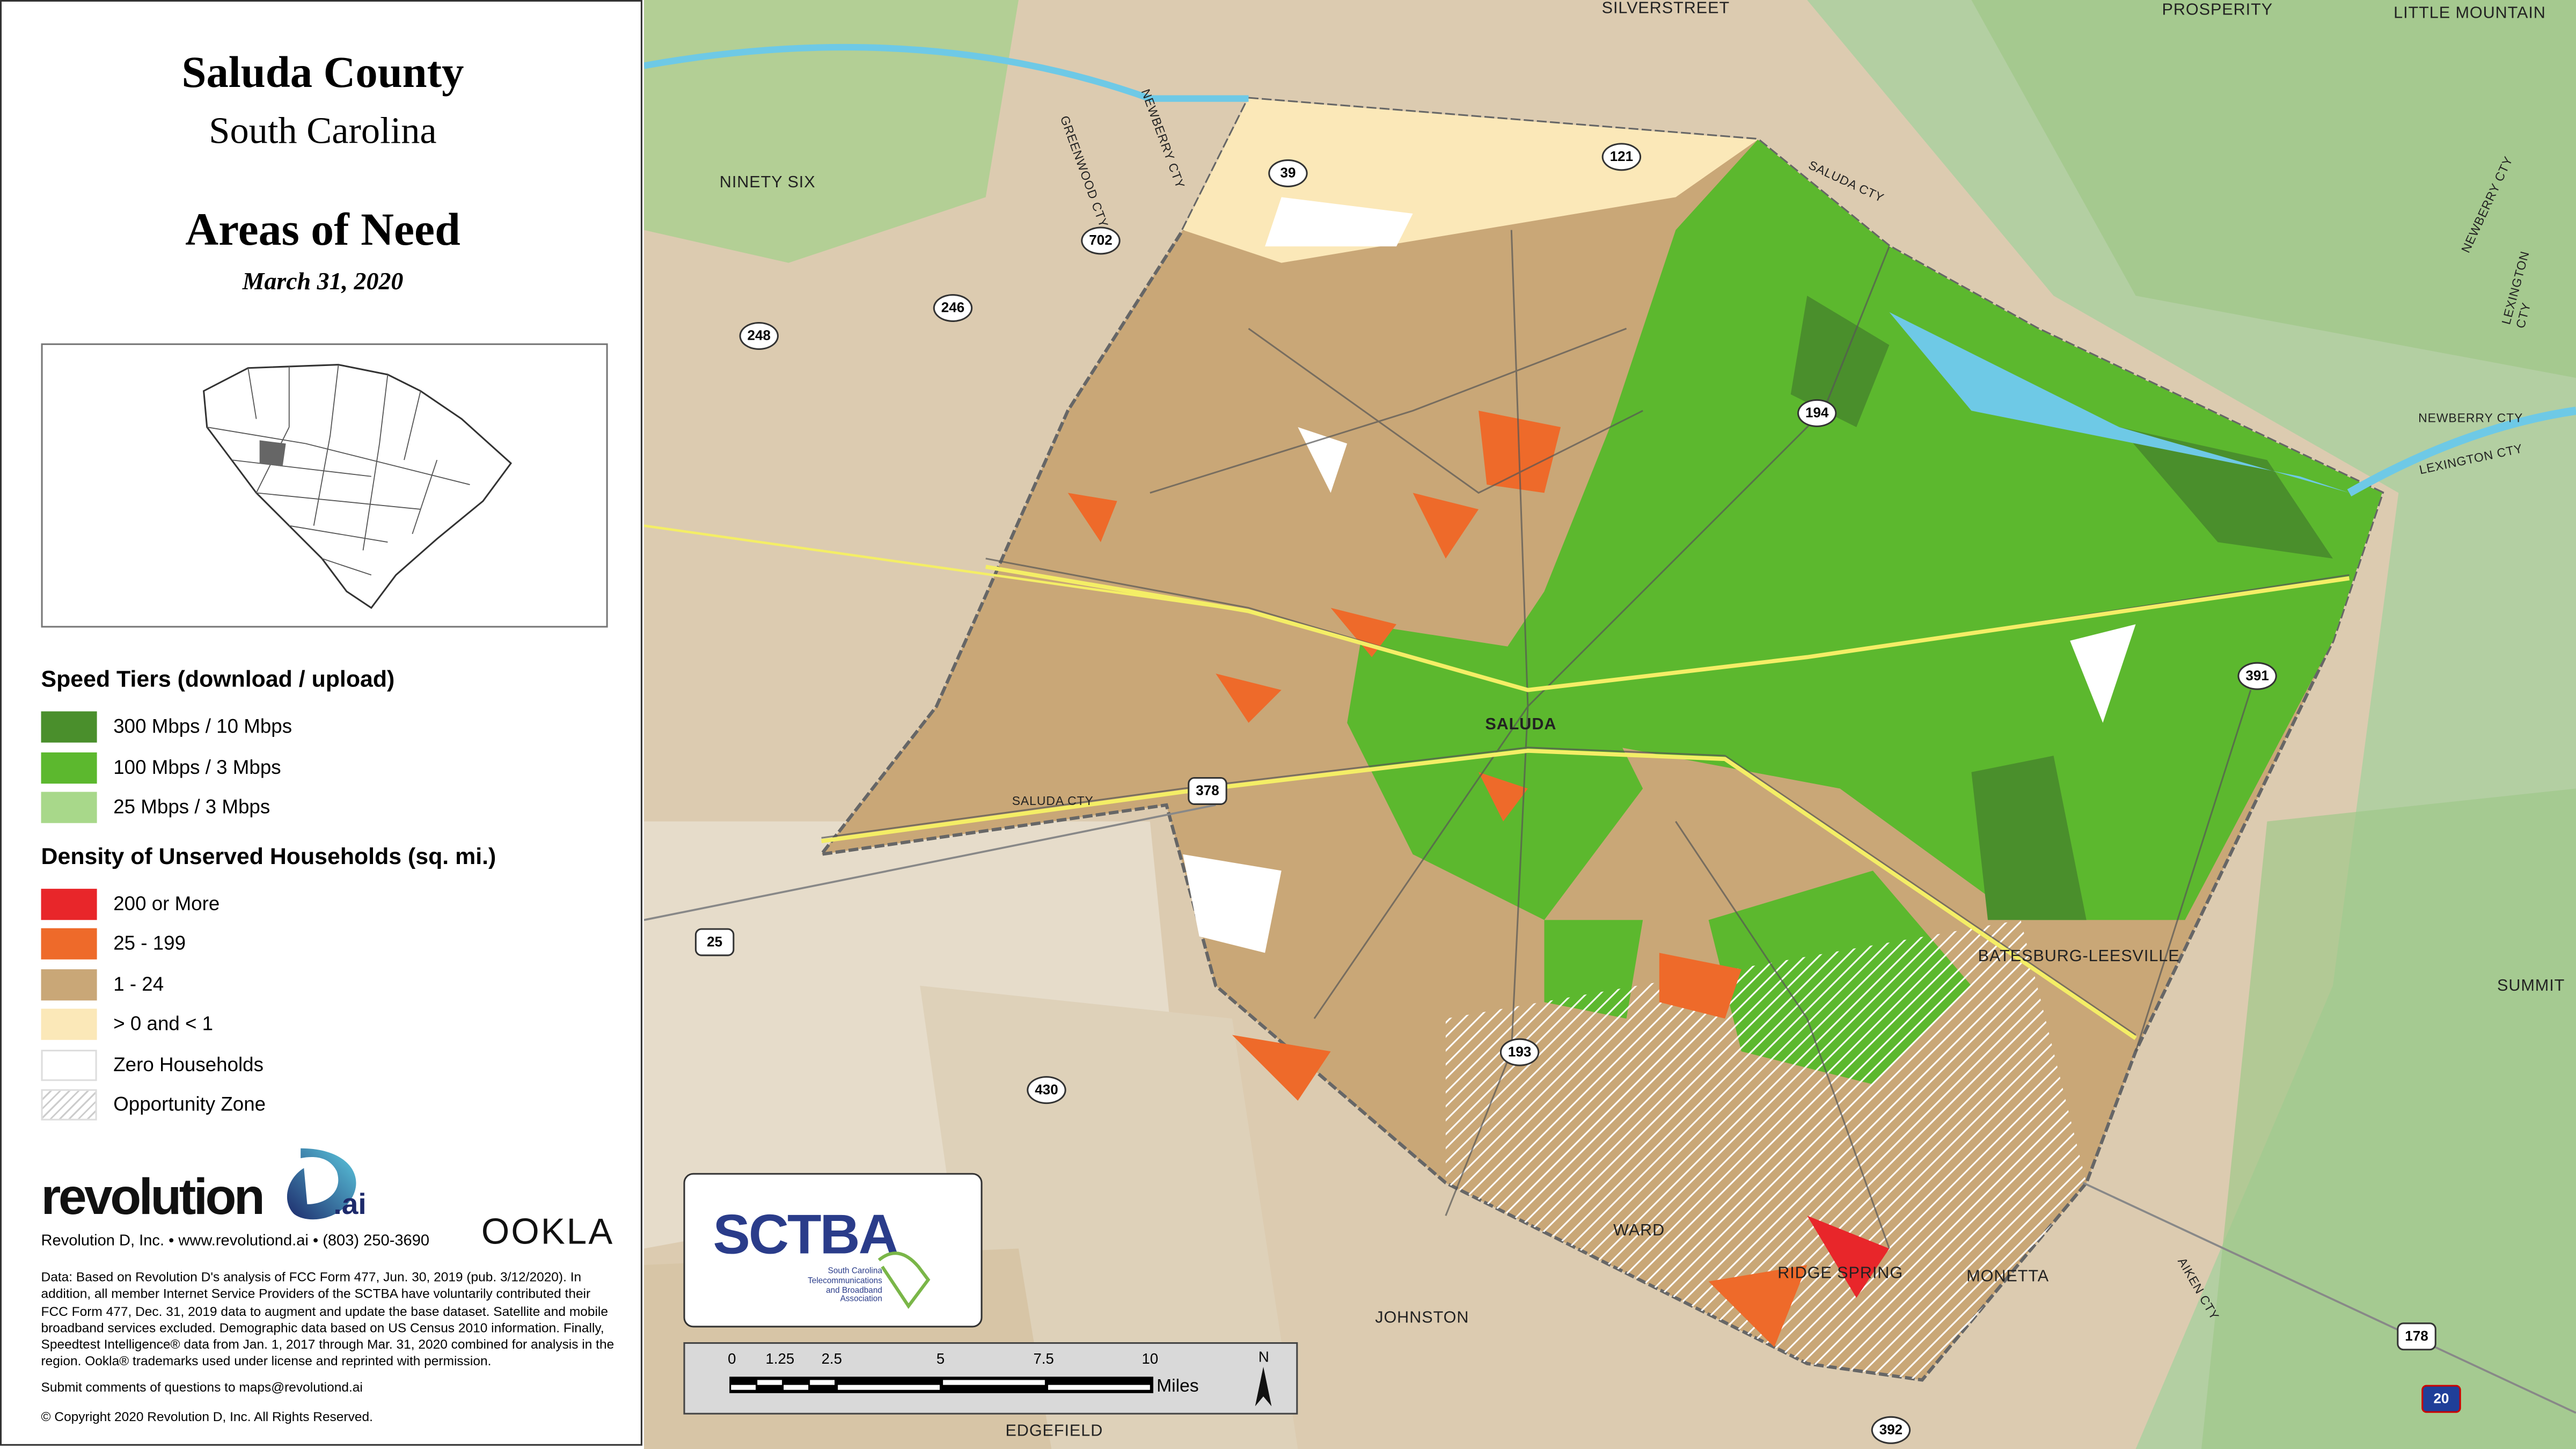 The image size is (2576, 1449). I want to click on legend-item: 25 - 199, so click(113, 943).